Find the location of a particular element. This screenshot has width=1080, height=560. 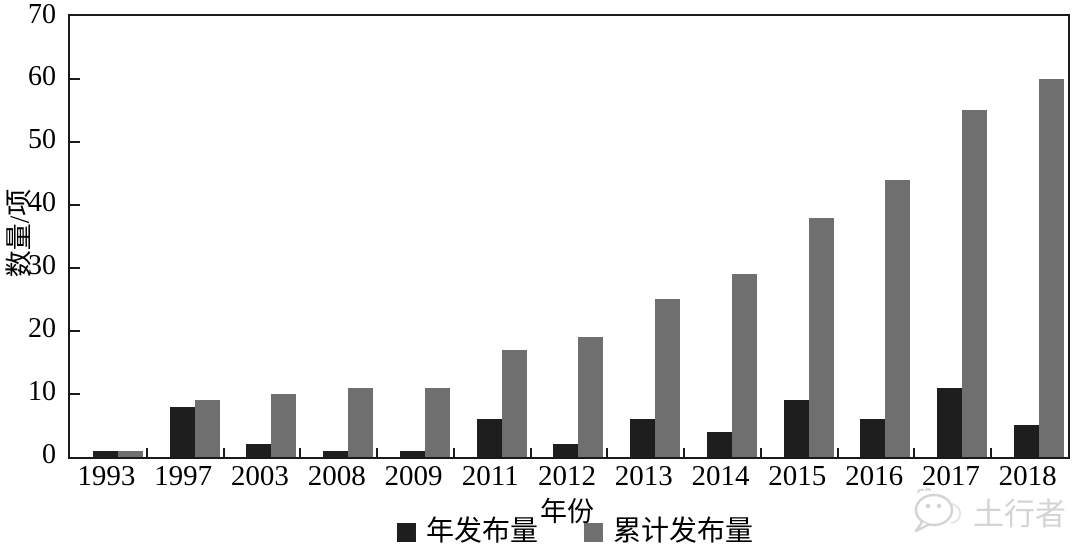

bar-cumulative-2012 is located at coordinates (591, 397).